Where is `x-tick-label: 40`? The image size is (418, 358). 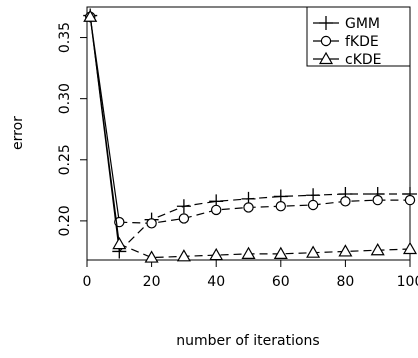 x-tick-label: 40 is located at coordinates (216, 282).